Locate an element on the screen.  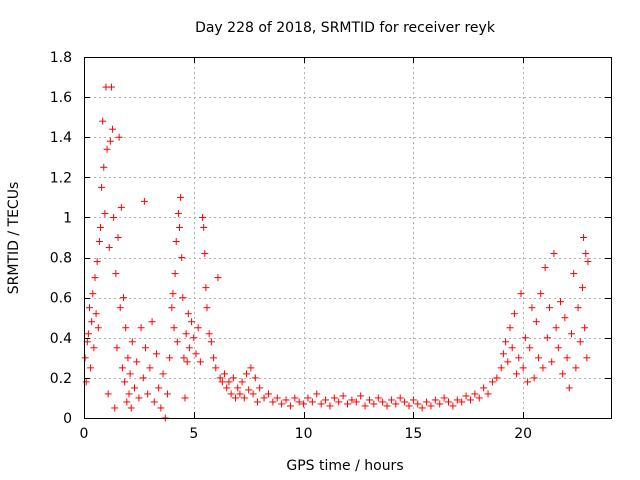
y-tick-label: 0.2 is located at coordinates (61, 379).